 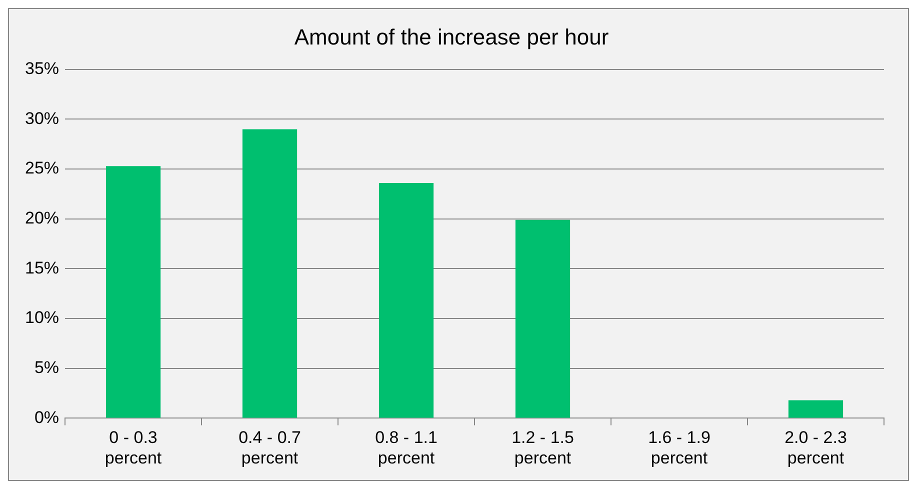 What do you see at coordinates (543, 448) in the screenshot?
I see `x-tick-label: 1.2 - 1.5 percent` at bounding box center [543, 448].